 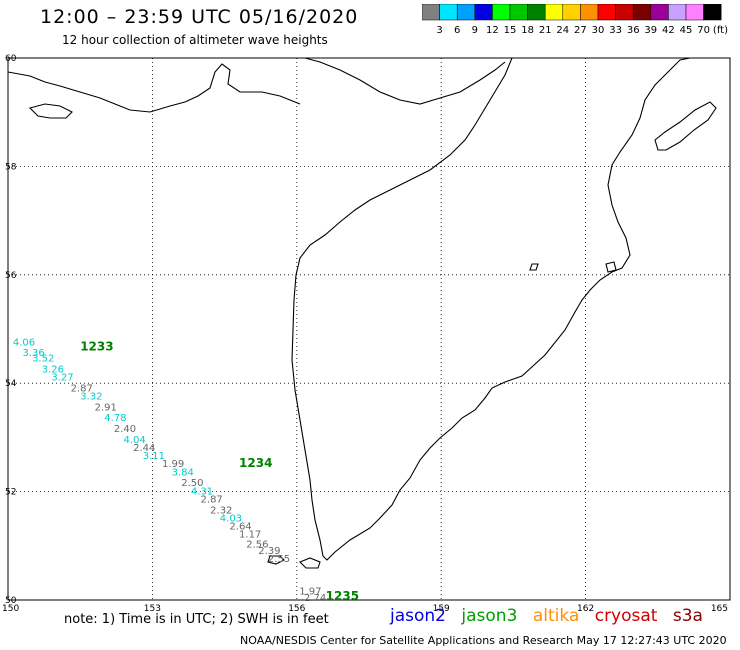 What do you see at coordinates (50, 111) in the screenshot?
I see `tauisk-peninsula` at bounding box center [50, 111].